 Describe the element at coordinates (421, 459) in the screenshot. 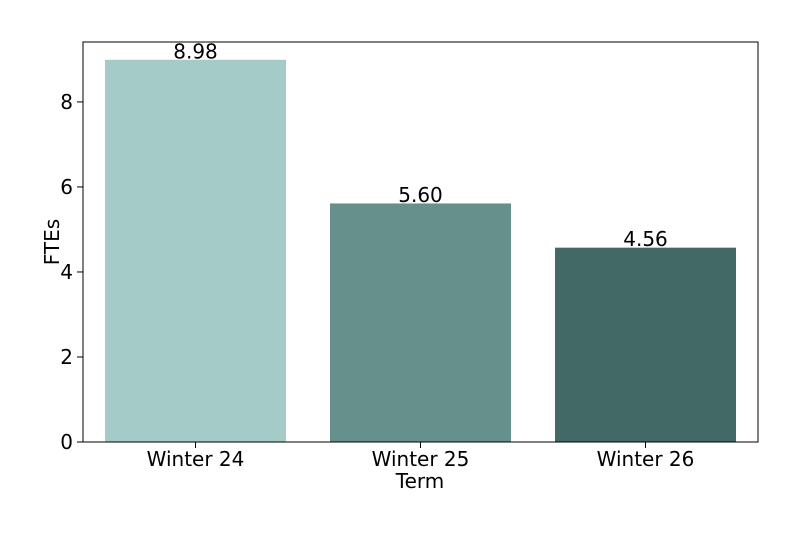

I see `x-tick-label: Winter 25` at that location.